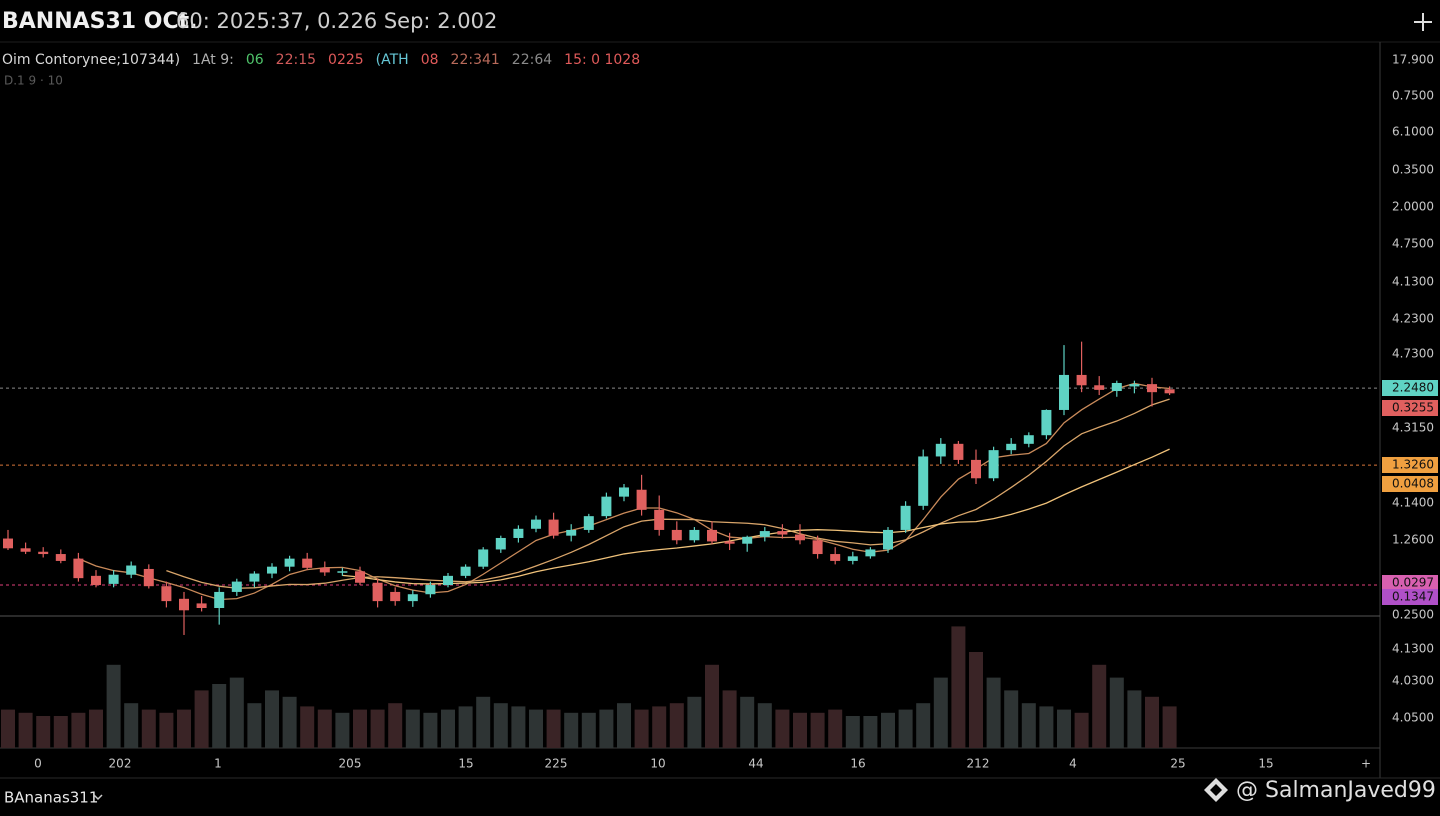  I want to click on x-tick-label: 1, so click(218, 764).